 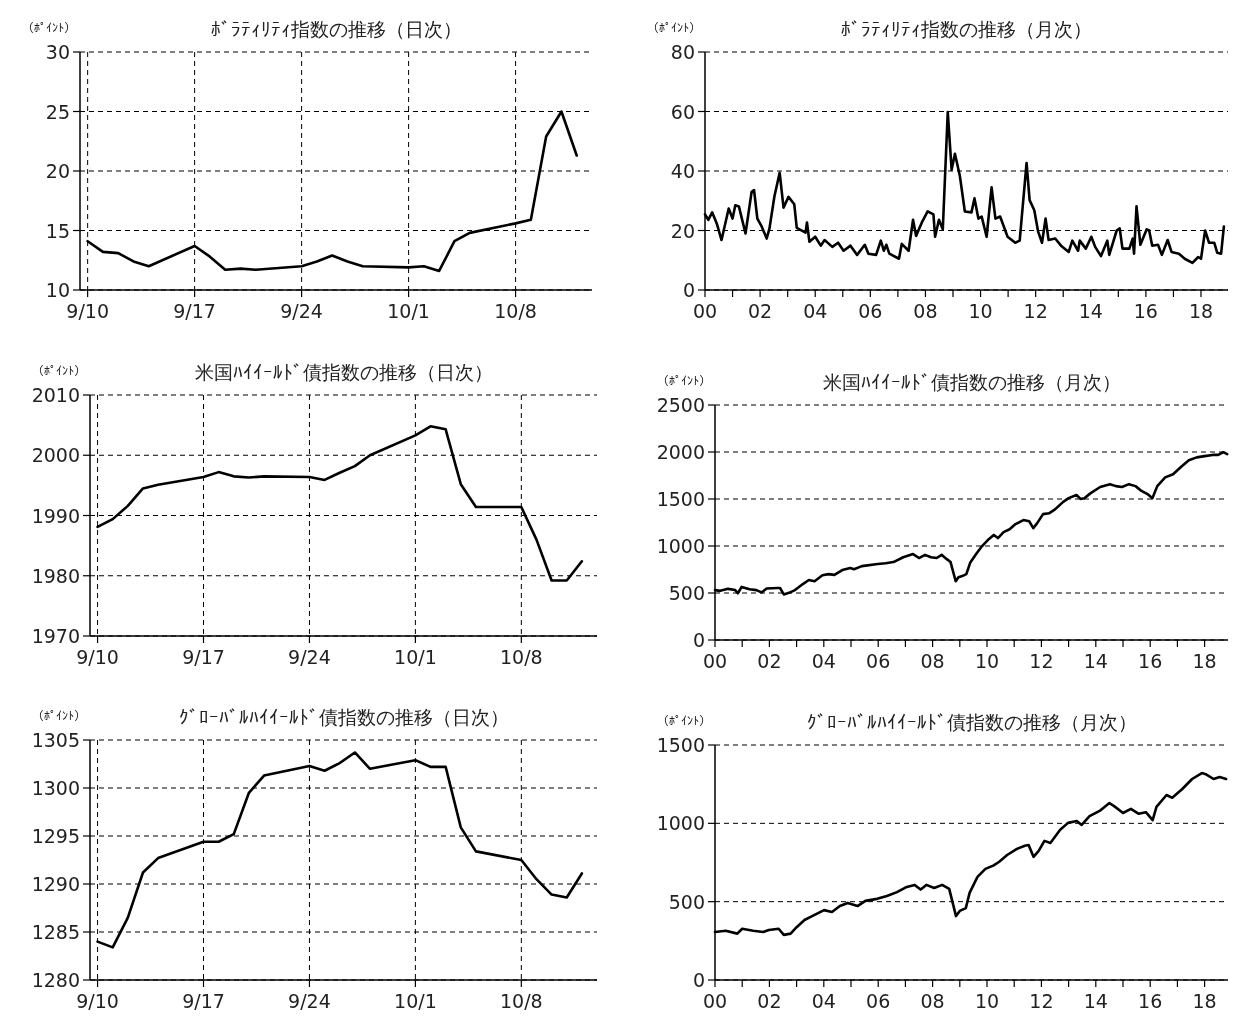 What do you see at coordinates (966, 29) in the screenshot?
I see `chart-title: ﾎﾞﾗﾃｨﾘﾃｨ指数の推移（月次）` at bounding box center [966, 29].